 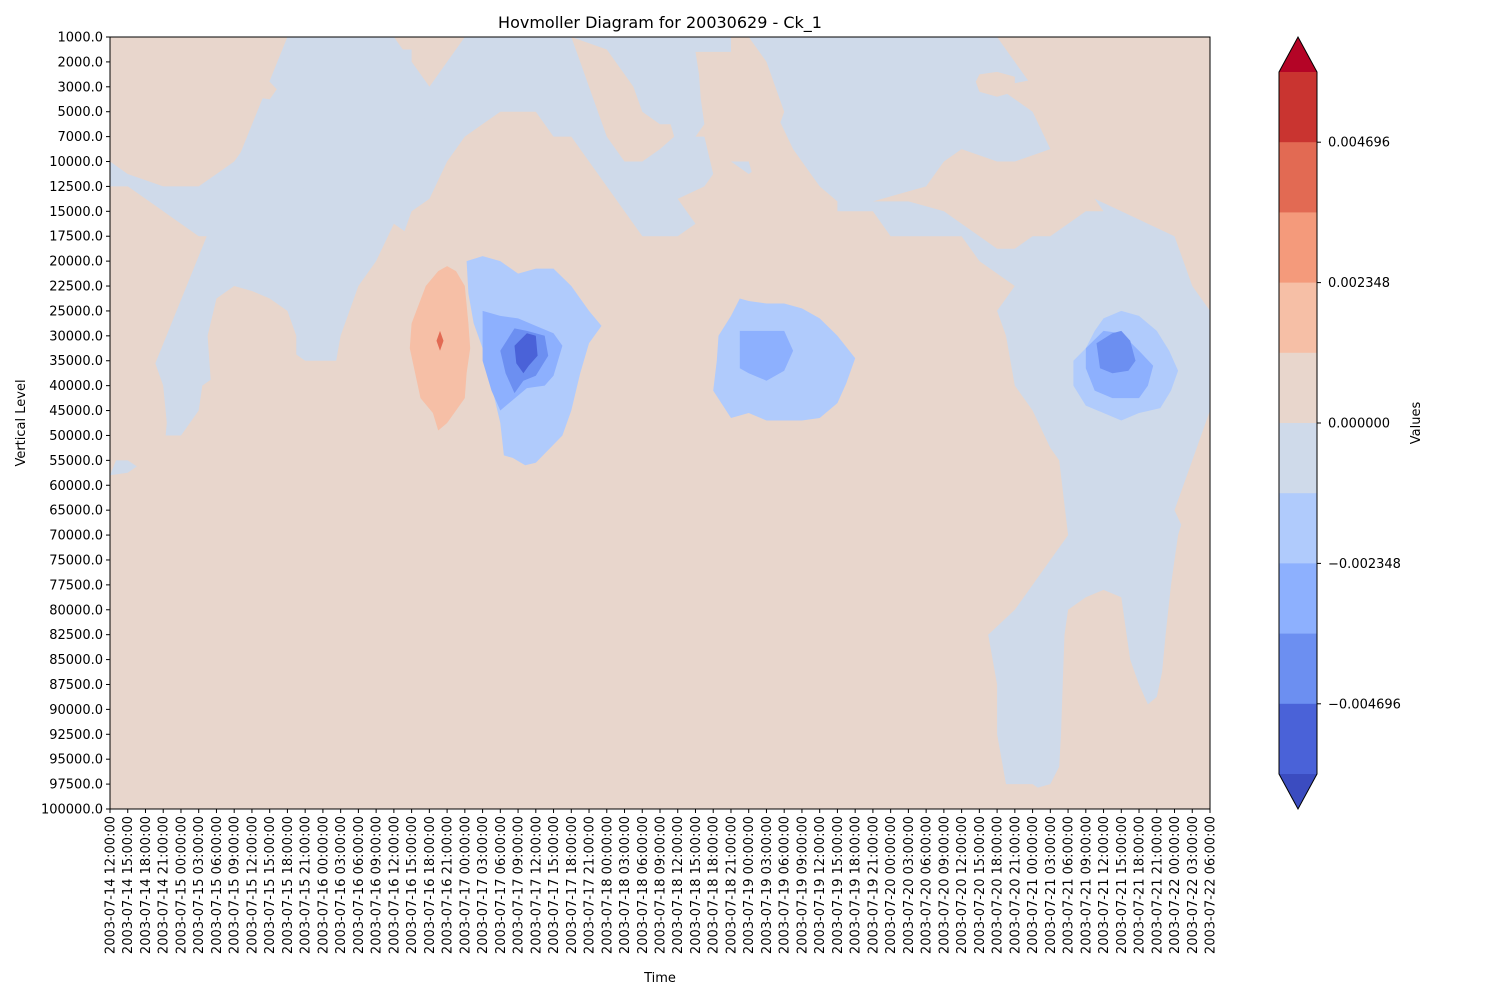 I want to click on y-tick-label: 70000.0, so click(x=76, y=536).